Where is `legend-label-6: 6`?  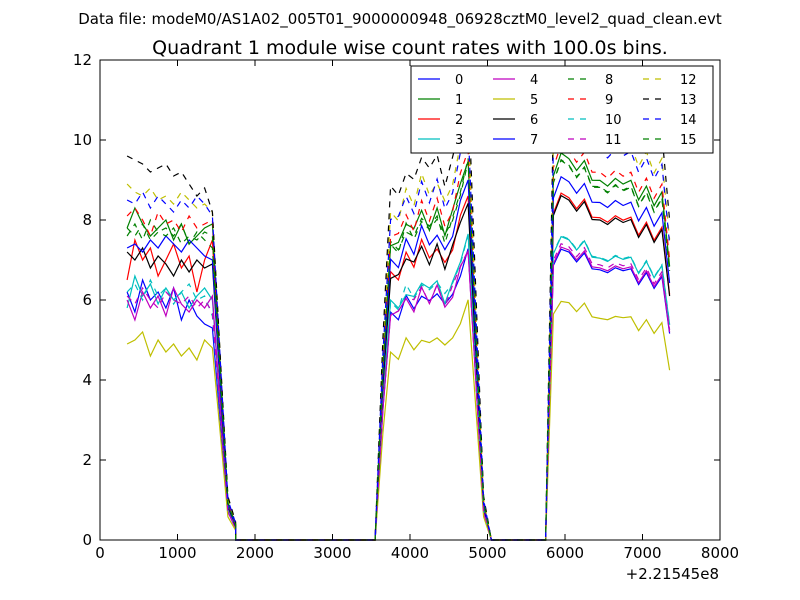 legend-label-6: 6 is located at coordinates (534, 120).